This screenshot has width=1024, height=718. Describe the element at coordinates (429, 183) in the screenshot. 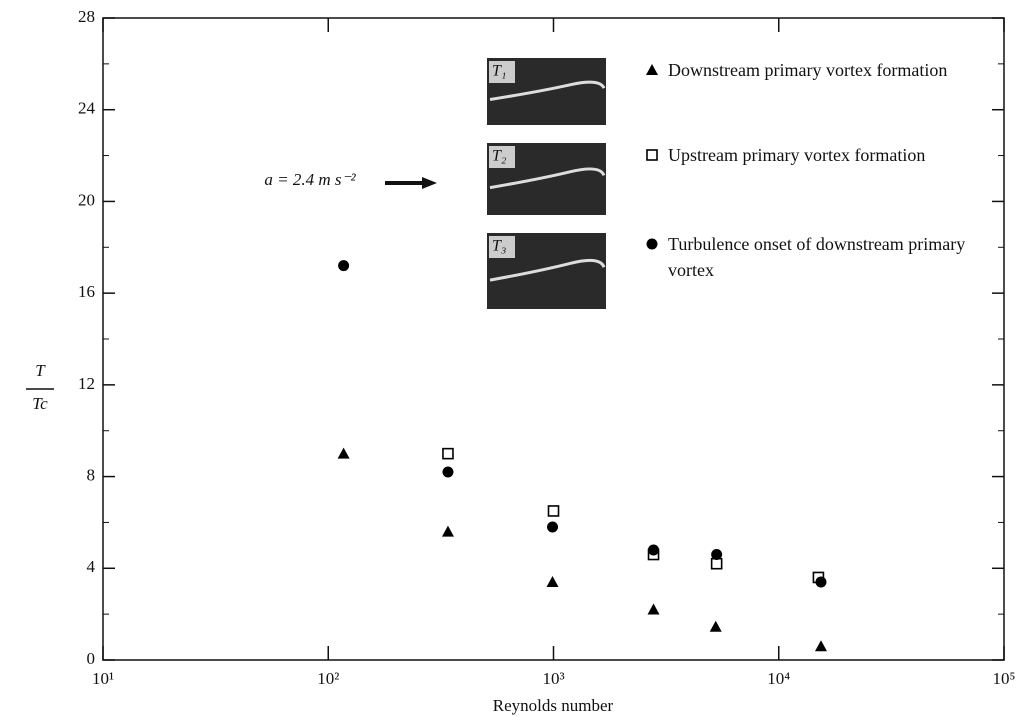

I see `arrow-head` at that location.